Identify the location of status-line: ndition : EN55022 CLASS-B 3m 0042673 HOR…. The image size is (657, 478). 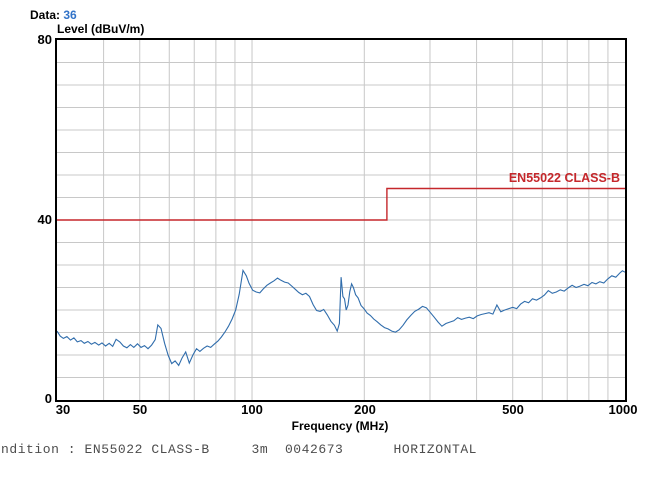
(239, 449).